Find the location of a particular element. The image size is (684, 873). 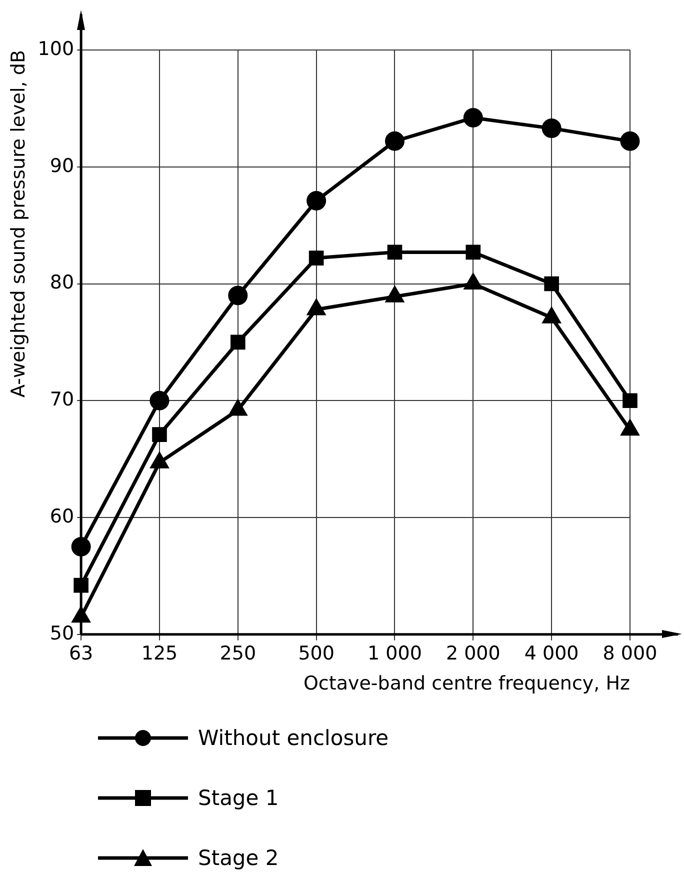

y-tick-label: 100 is located at coordinates (56, 49).